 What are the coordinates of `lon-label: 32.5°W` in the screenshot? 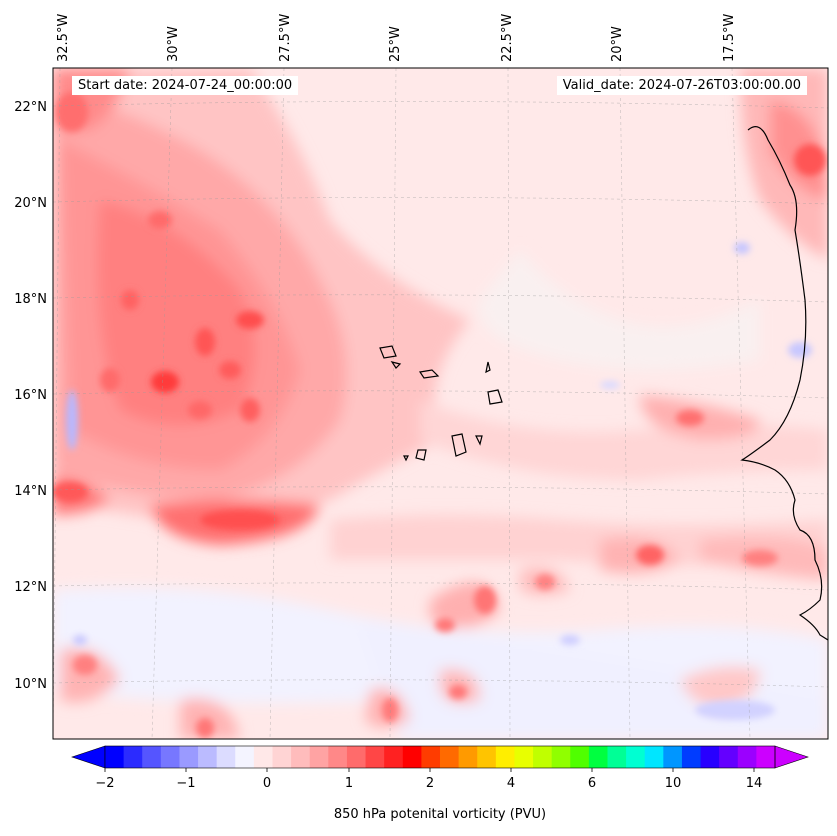 It's located at (63, 38).